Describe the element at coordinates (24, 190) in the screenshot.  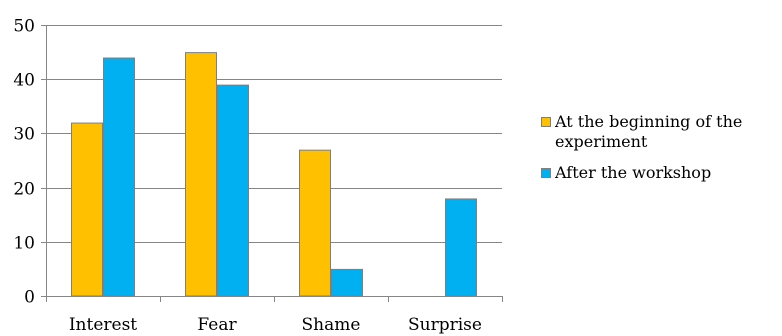
I see `y-tick-label: 20` at that location.